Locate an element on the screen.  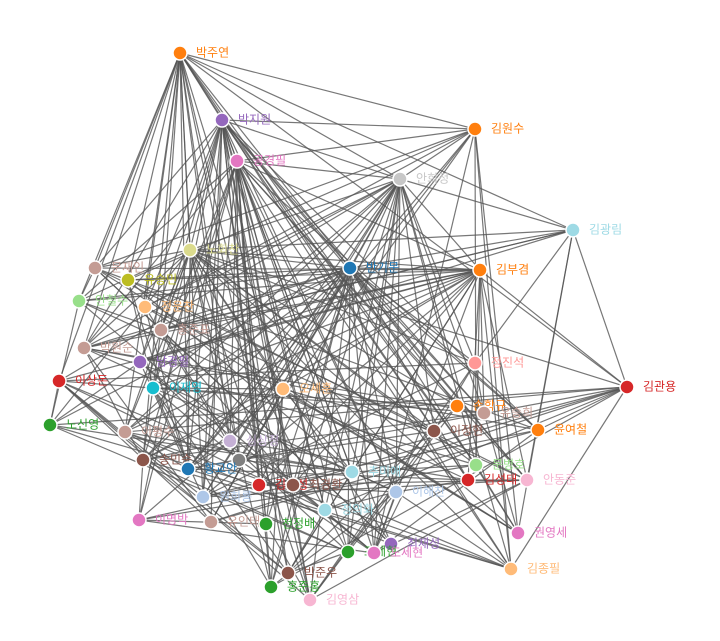
node-label: 김광림 is located at coordinates (605, 230).